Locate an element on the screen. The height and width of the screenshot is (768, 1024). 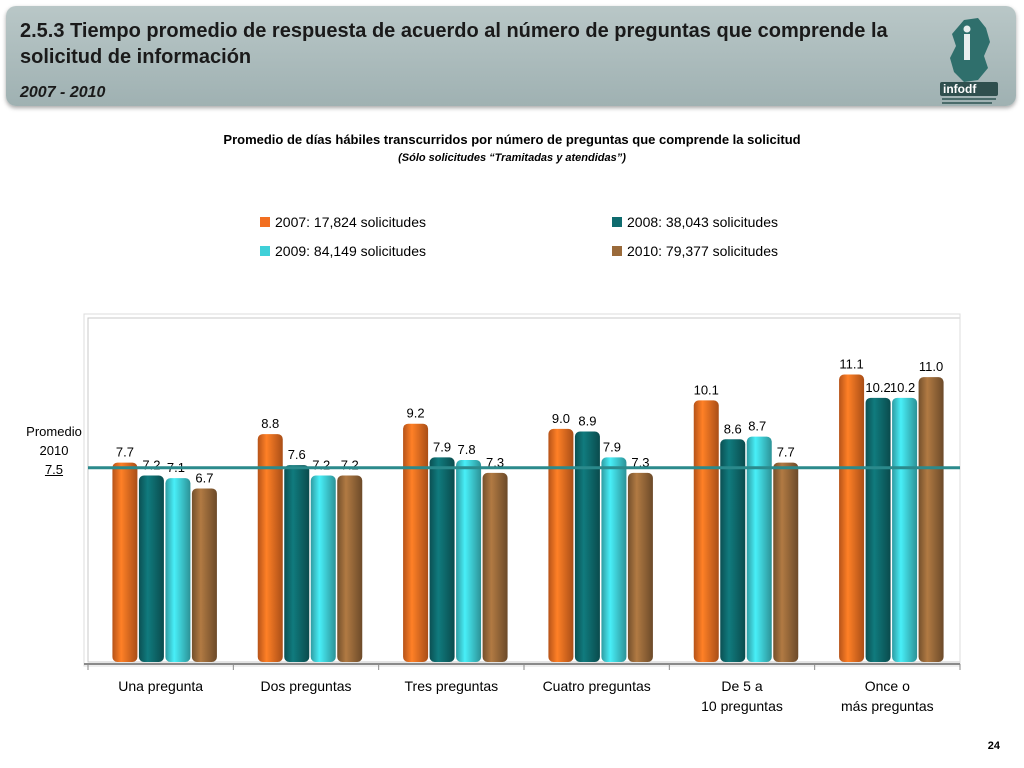
legend-swatch-2010 is located at coordinates (617, 251).